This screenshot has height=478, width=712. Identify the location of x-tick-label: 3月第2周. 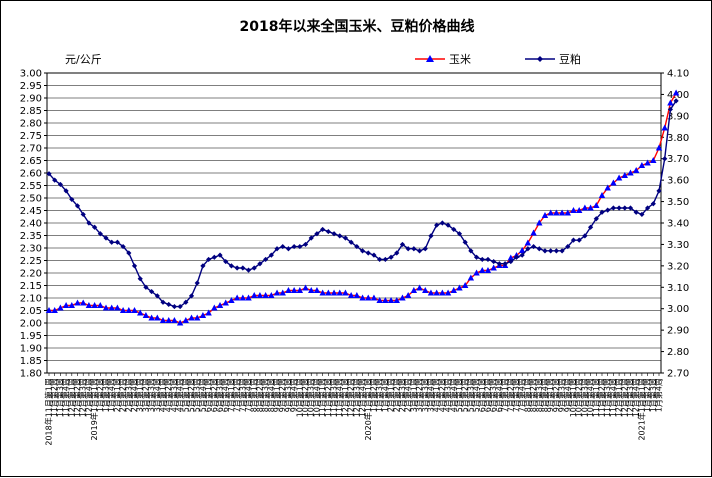
(145, 395).